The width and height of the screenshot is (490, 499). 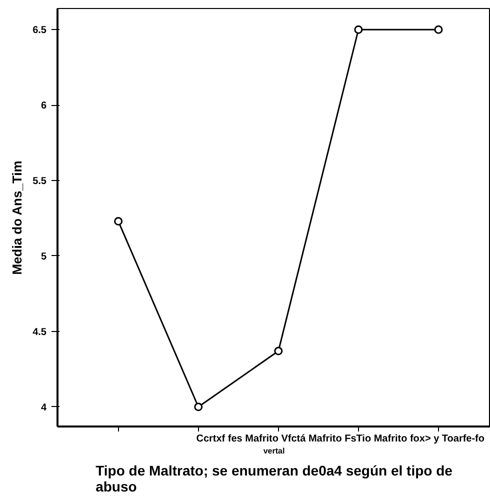 What do you see at coordinates (43, 256) in the screenshot?
I see `y-tick-label: 5` at bounding box center [43, 256].